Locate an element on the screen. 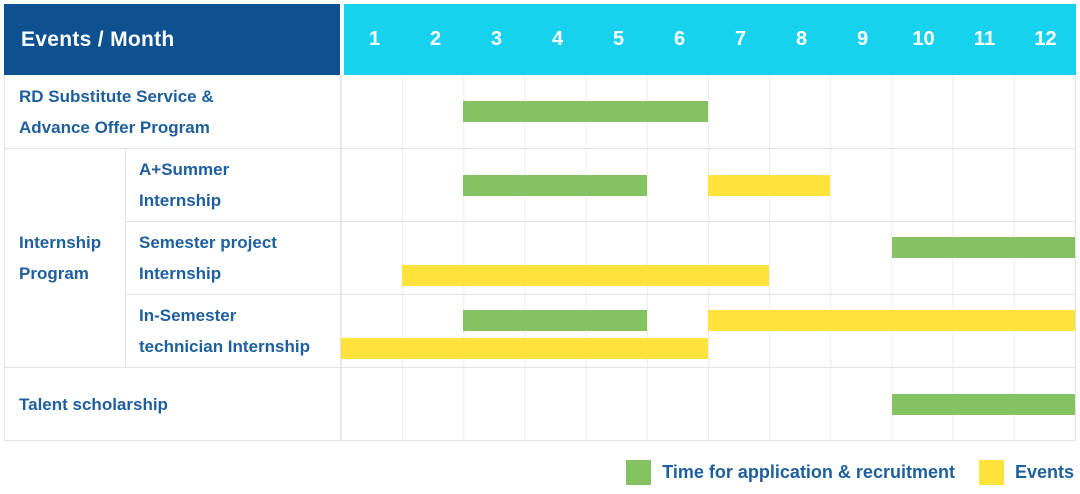 The width and height of the screenshot is (1080, 494). row-chart-talent-scholarship is located at coordinates (708, 403).